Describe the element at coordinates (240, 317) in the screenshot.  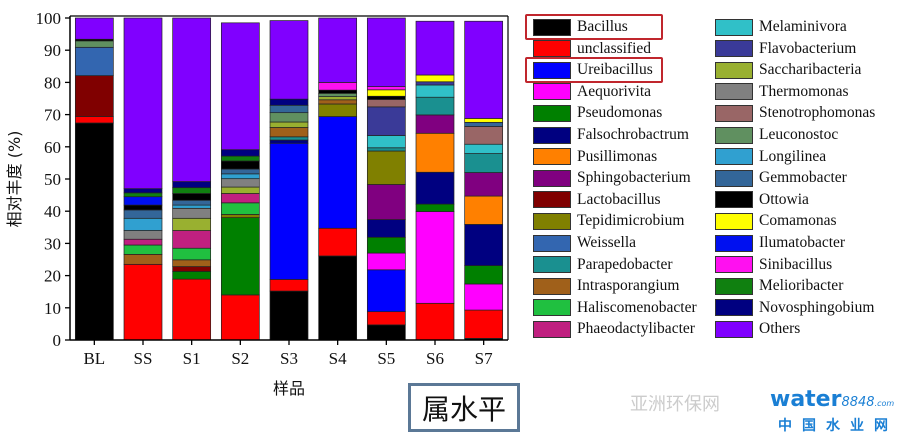
I see `bar-segment-S2-unclassified` at that location.